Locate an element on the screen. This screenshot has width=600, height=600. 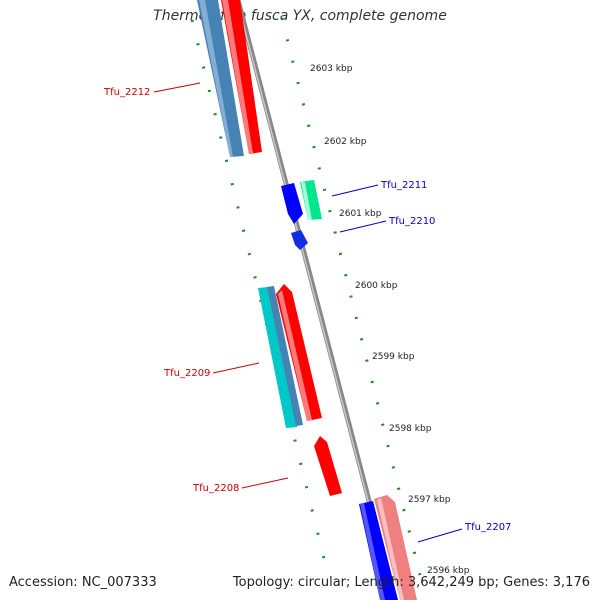
leader-tfu2208 is located at coordinates (265, 483).